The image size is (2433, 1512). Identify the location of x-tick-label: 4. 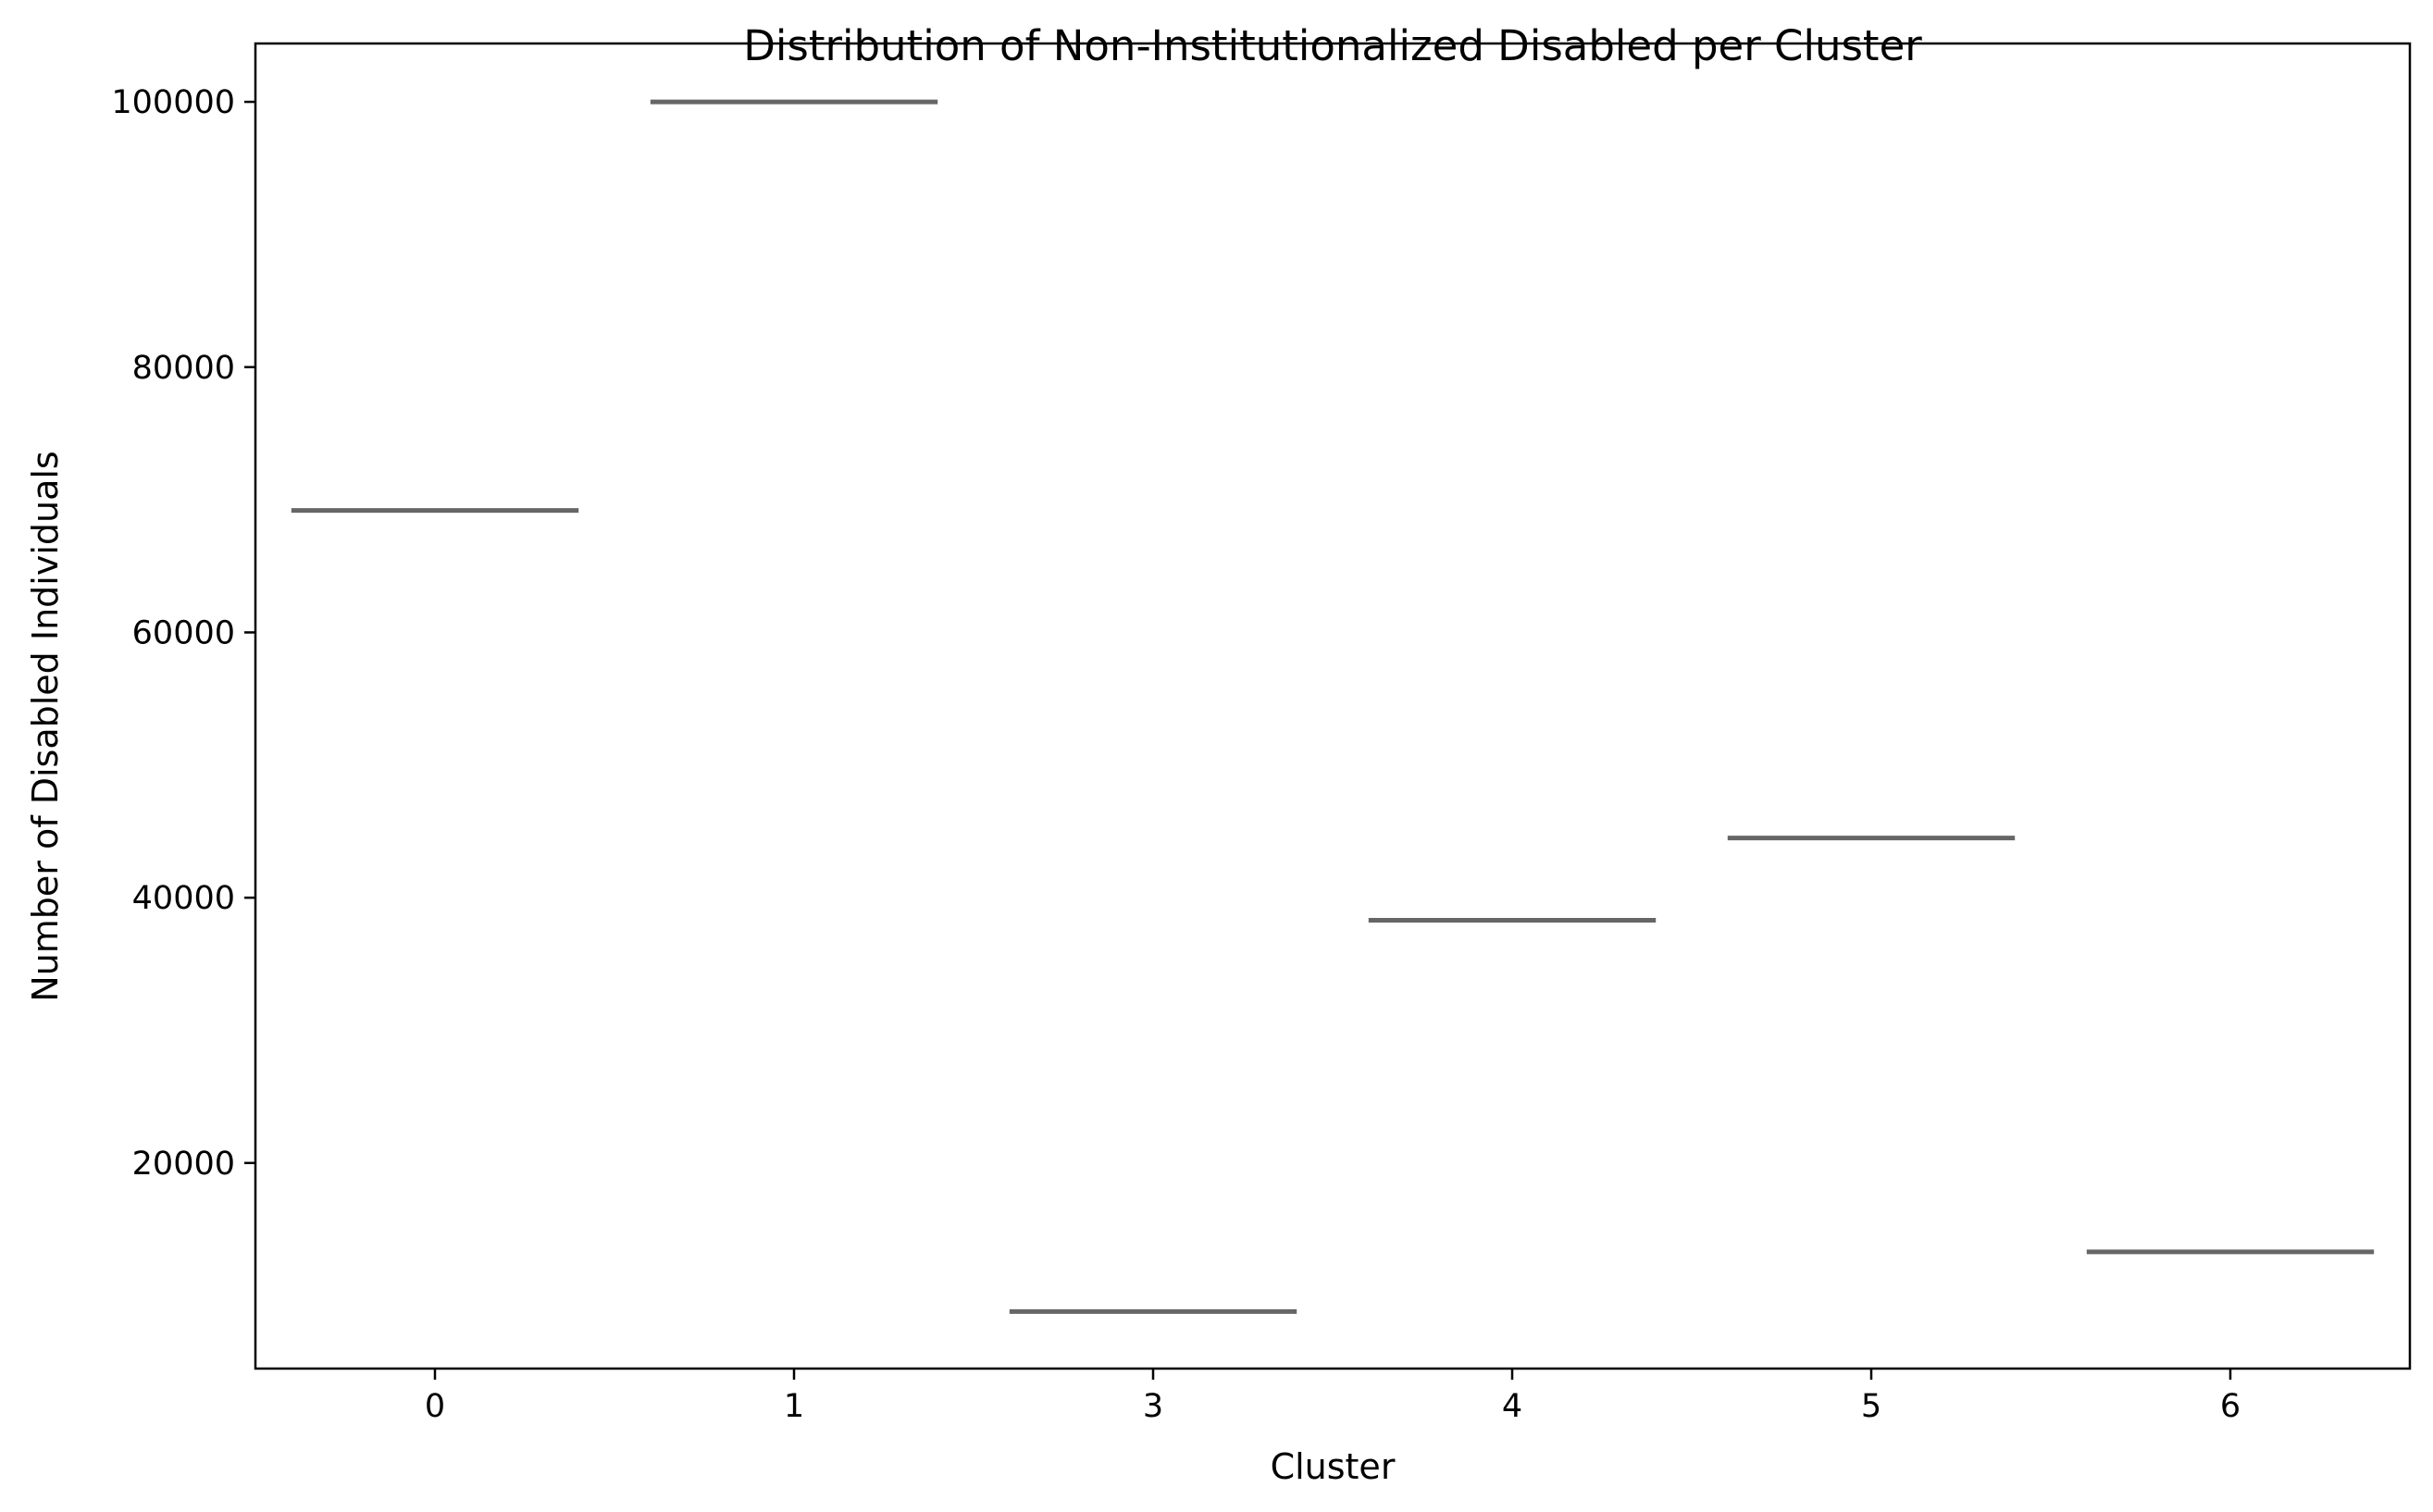
(1512, 1406).